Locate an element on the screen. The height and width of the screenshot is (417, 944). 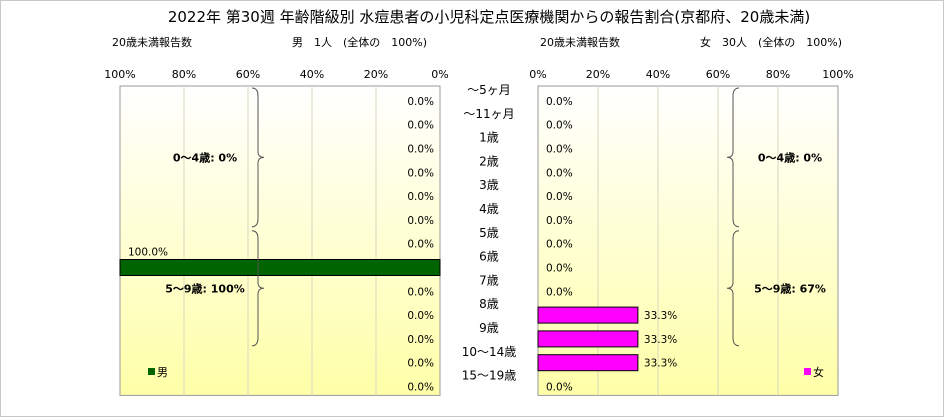
category-label: 1歳 is located at coordinates (489, 138).